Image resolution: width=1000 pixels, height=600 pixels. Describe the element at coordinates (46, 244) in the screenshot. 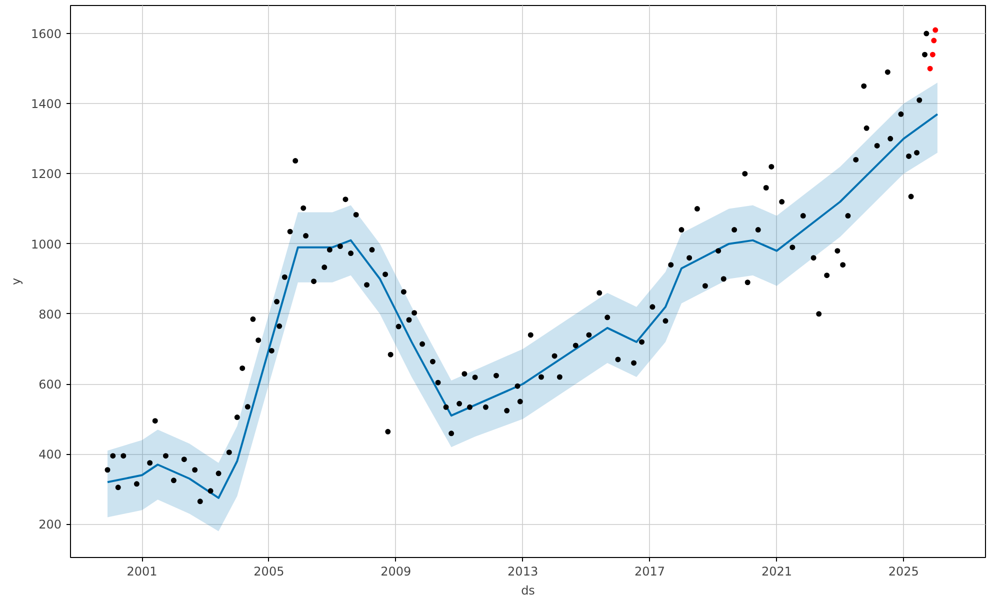

I see `y-tick-label: 1000` at that location.